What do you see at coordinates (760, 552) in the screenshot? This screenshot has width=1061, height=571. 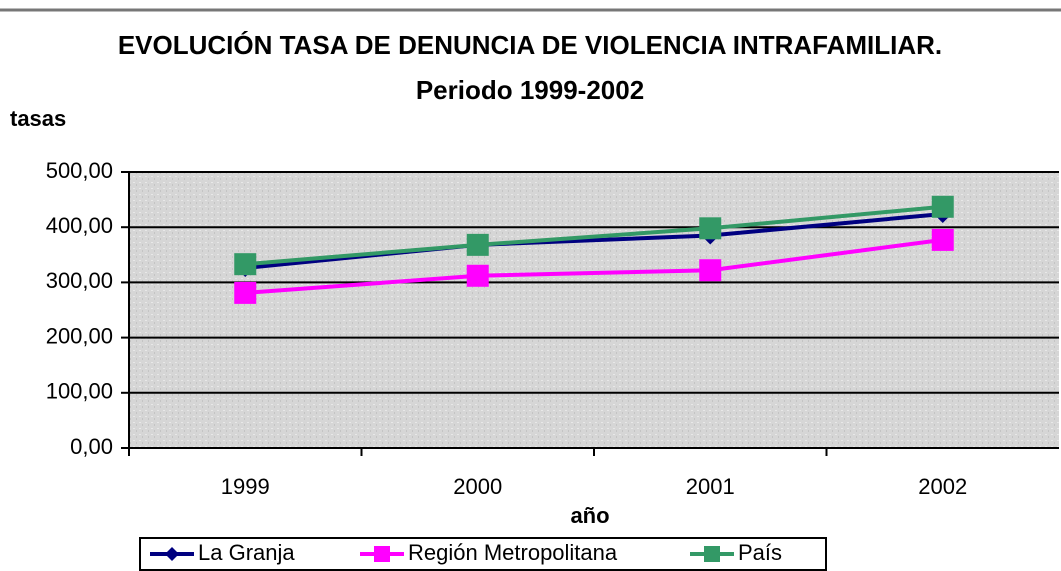 I see `legend-label: País` at bounding box center [760, 552].